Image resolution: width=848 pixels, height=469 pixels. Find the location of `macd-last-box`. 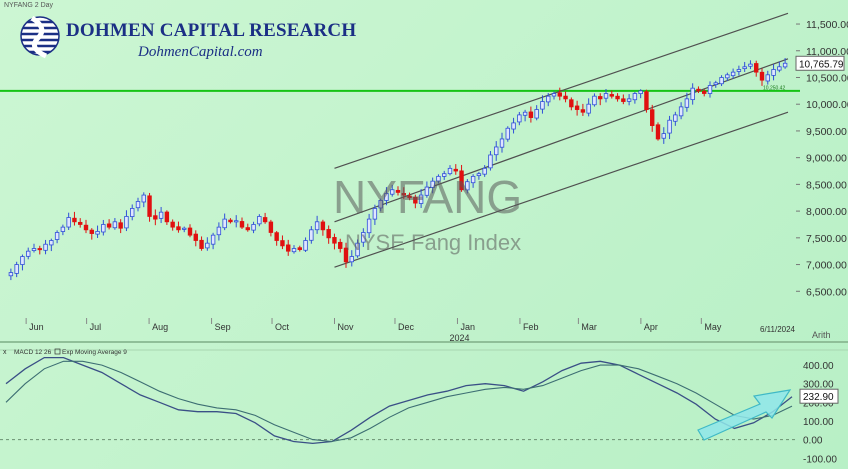

macd-last-box is located at coordinates (819, 396).